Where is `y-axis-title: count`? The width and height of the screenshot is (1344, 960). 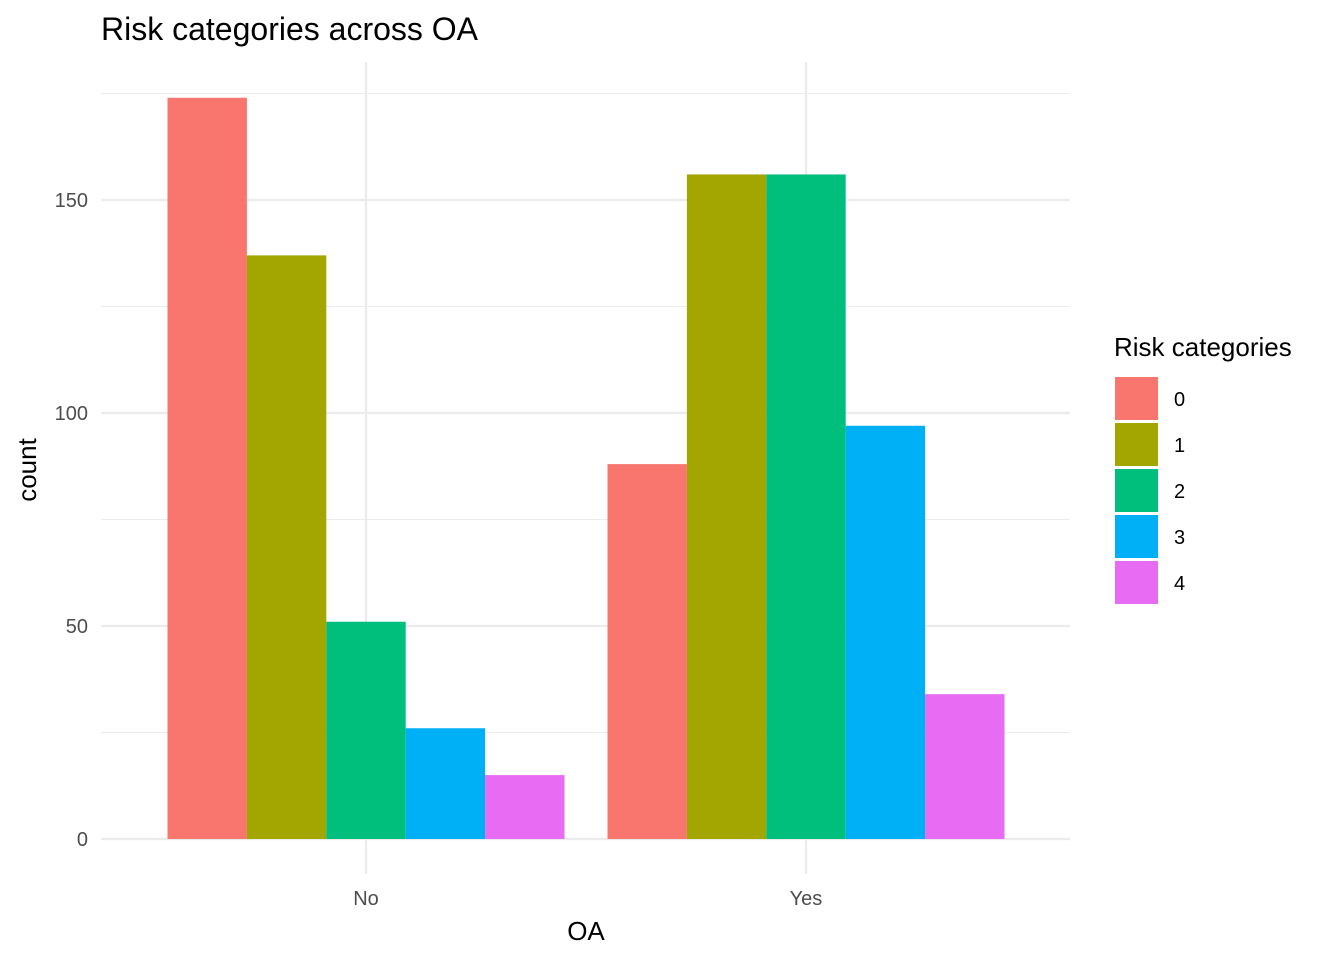
y-axis-title: count is located at coordinates (27, 469).